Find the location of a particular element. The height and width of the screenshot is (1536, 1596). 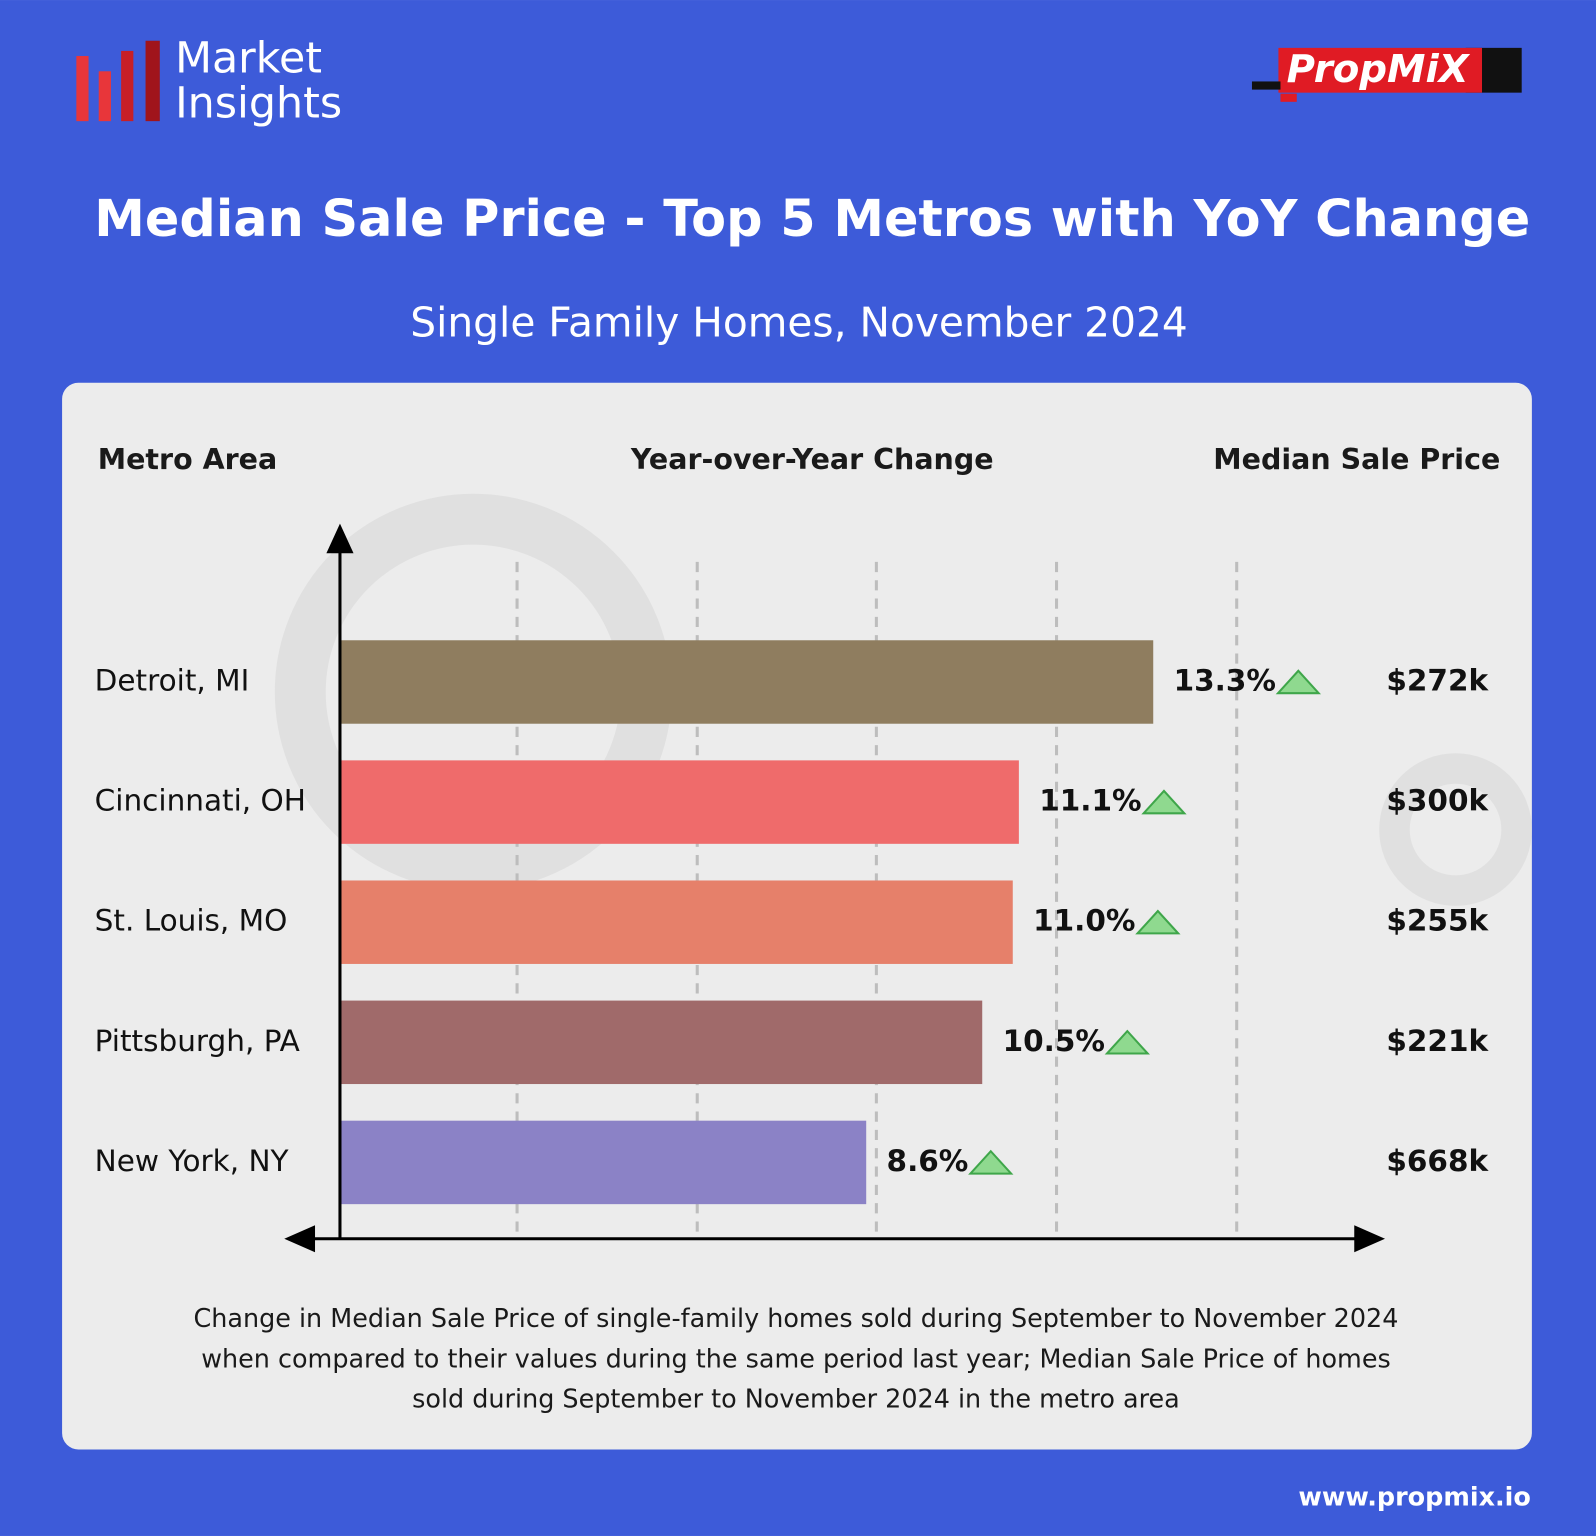

category-label: Pittsburgh, PA is located at coordinates (197, 1041).